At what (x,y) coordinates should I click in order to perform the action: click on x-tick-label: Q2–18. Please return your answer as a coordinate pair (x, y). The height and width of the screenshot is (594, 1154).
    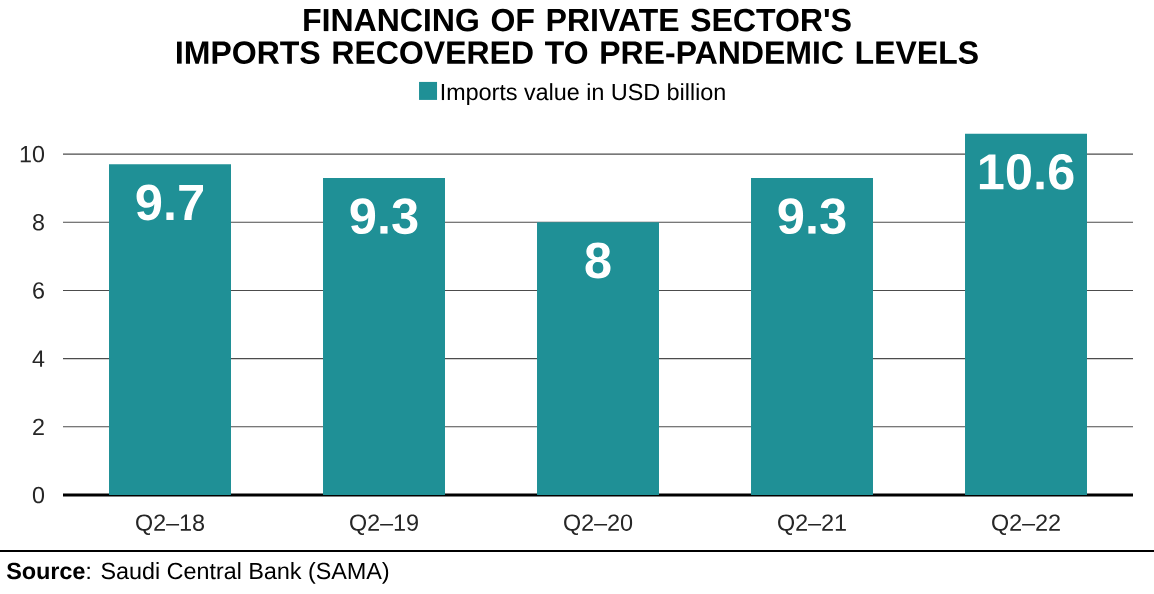
    Looking at the image, I should click on (170, 525).